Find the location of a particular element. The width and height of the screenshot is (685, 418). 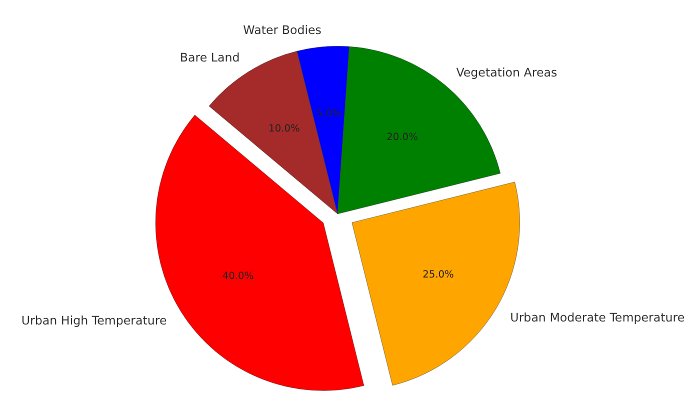

slice-label: Vegetation Areas is located at coordinates (507, 72).